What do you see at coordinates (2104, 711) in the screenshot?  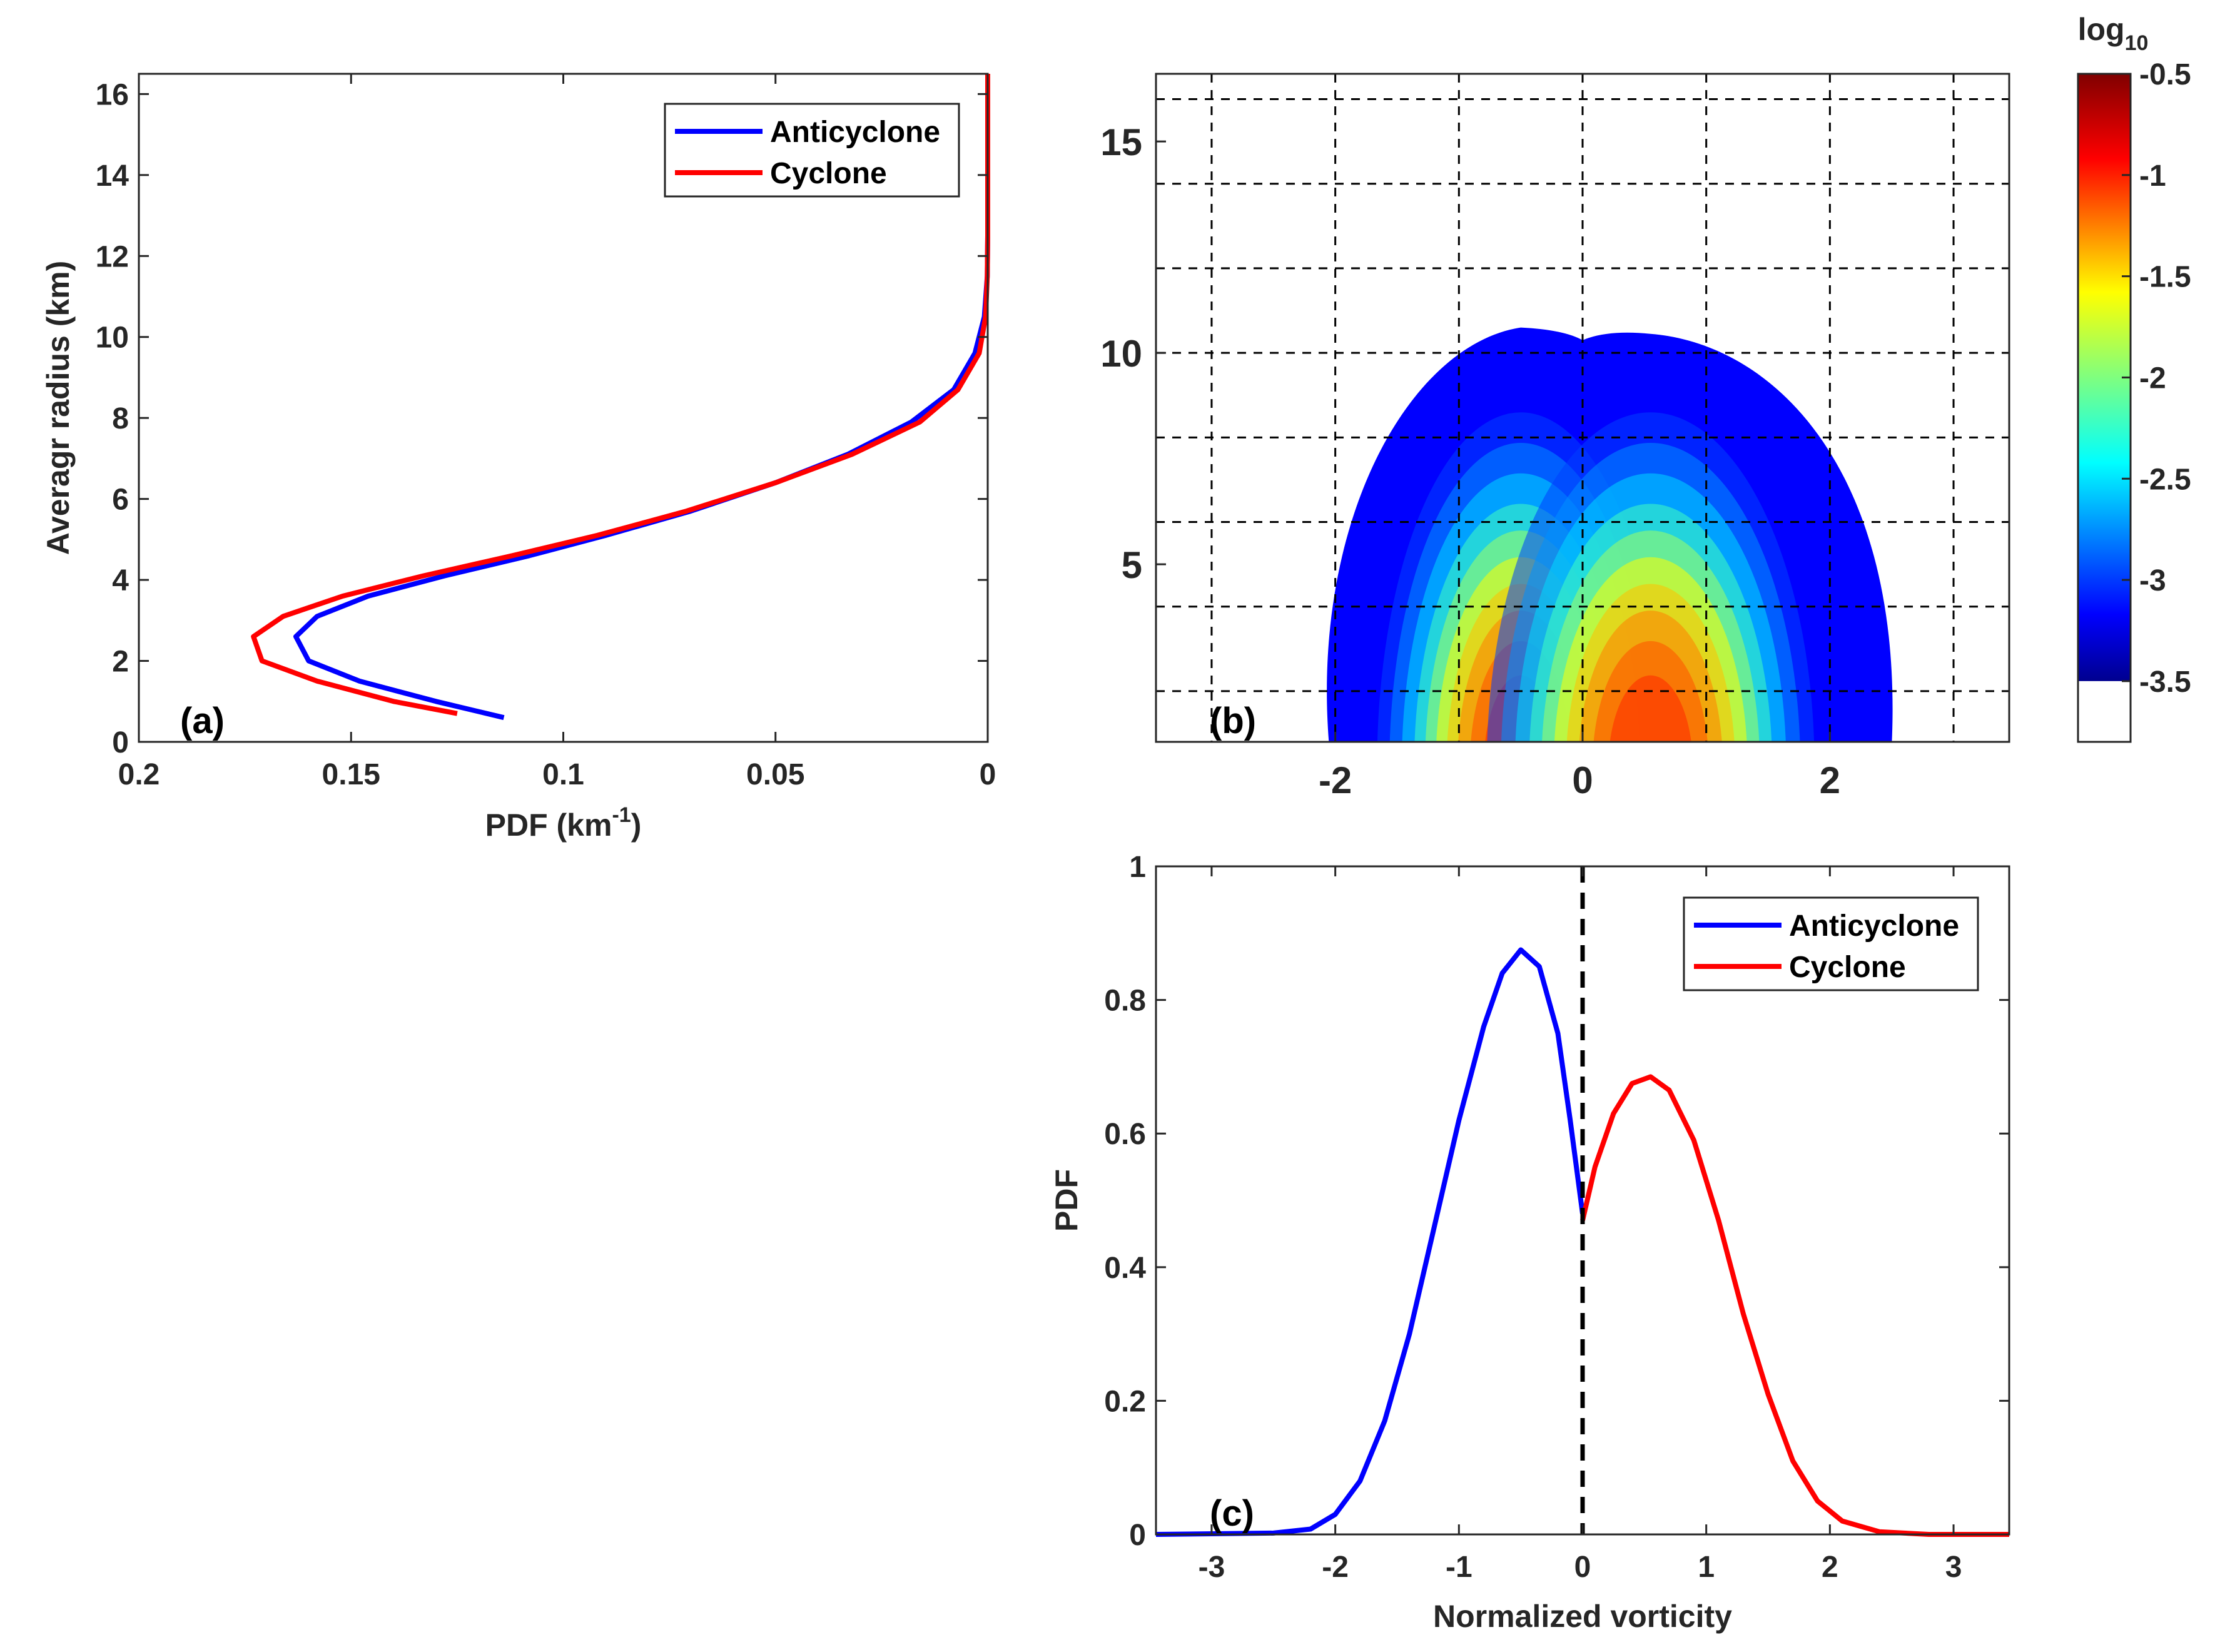 I see `colorbar-below-range` at bounding box center [2104, 711].